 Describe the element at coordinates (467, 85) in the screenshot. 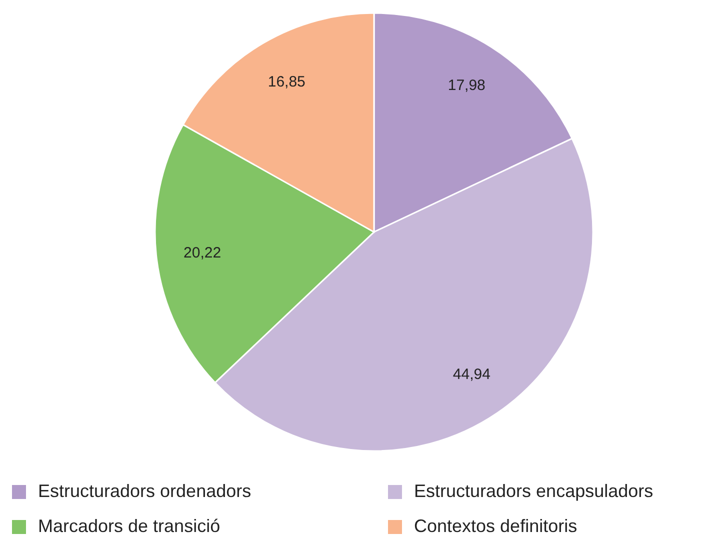

I see `data-label: 17,98` at that location.